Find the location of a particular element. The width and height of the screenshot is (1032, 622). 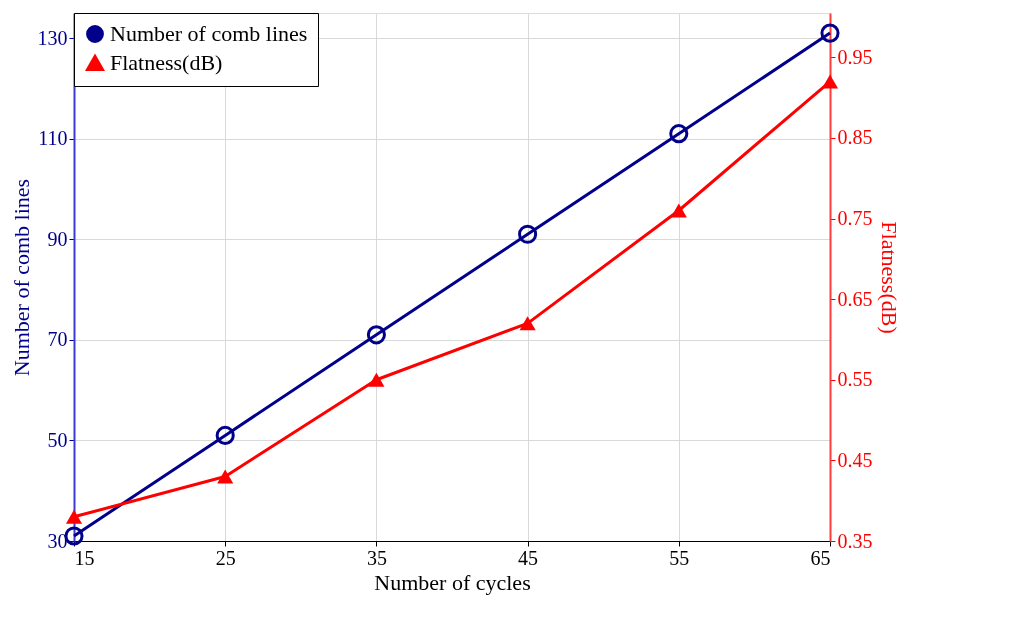

y2-tick-label: 0.65 is located at coordinates (855, 298).